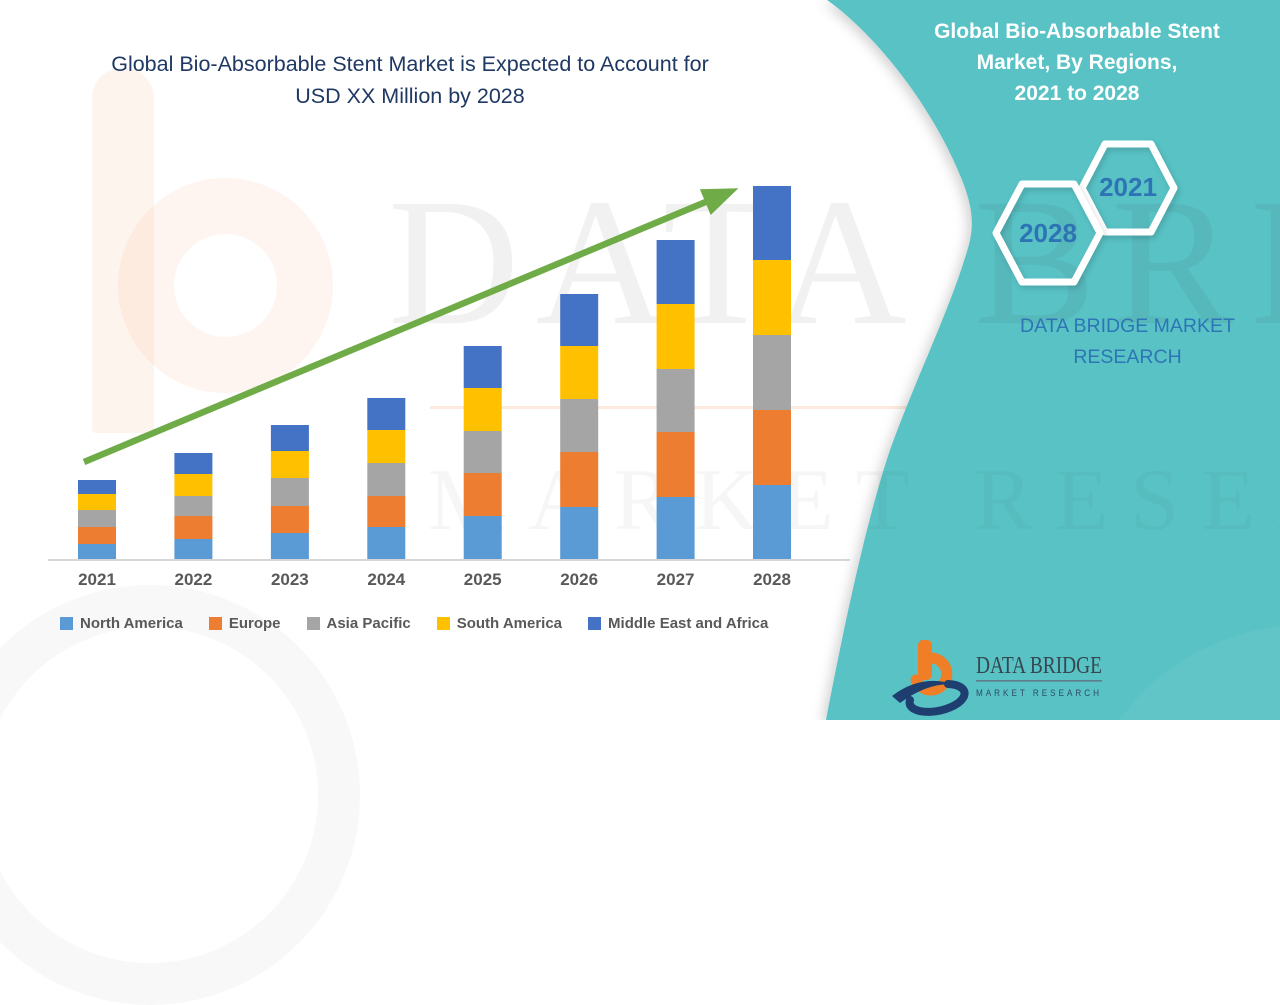 Image resolution: width=1280 pixels, height=1005 pixels. I want to click on brand-caption: DATA BRIDGE MARKET RESEARCH, so click(1120, 342).